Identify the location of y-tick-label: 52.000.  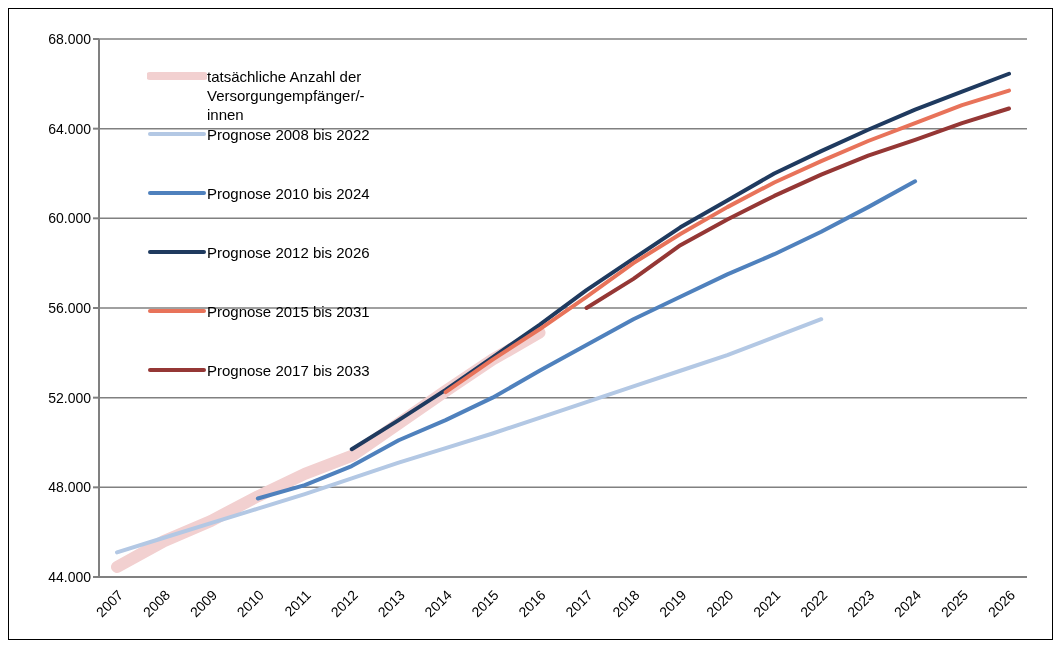
(70, 397).